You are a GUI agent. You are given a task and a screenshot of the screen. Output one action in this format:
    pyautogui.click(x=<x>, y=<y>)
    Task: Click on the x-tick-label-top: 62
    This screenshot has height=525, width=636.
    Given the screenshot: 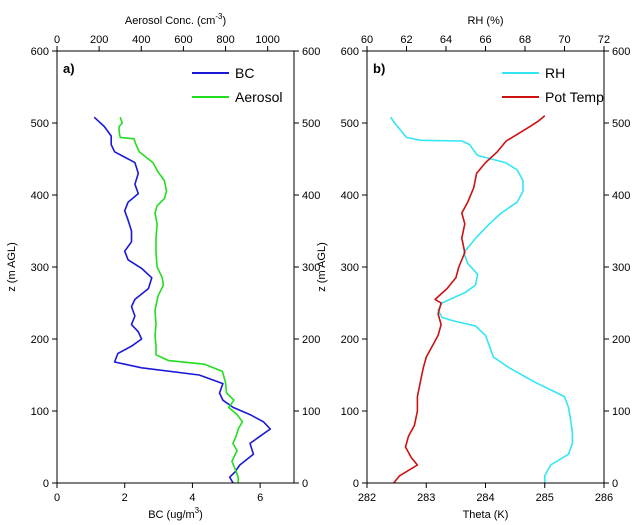 What is the action you would take?
    pyautogui.click(x=406, y=40)
    